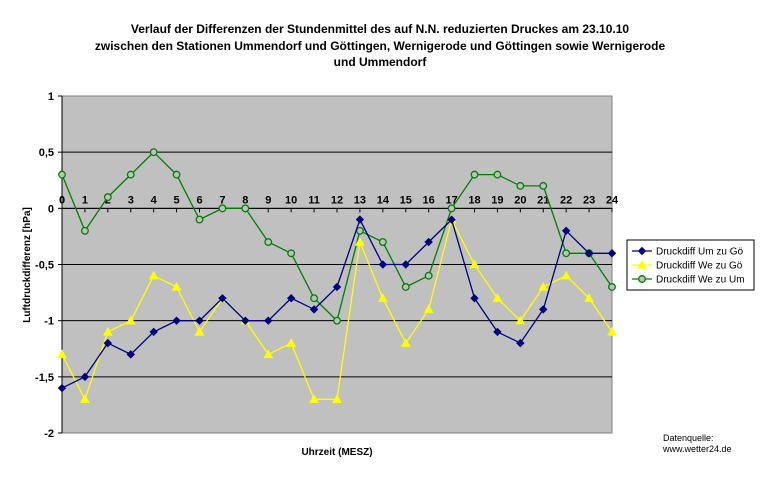  What do you see at coordinates (697, 449) in the screenshot?
I see `source-url: www.wetter24.de` at bounding box center [697, 449].